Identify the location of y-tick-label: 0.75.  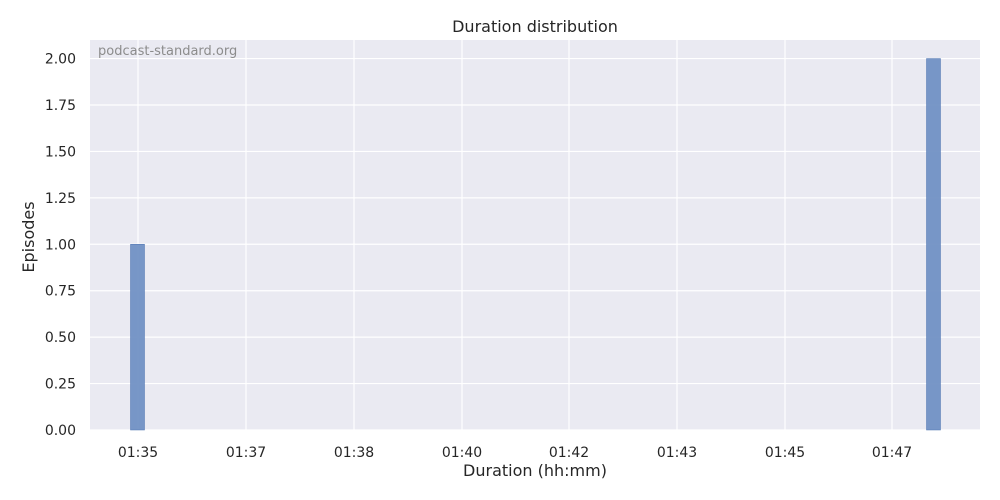
(60, 292).